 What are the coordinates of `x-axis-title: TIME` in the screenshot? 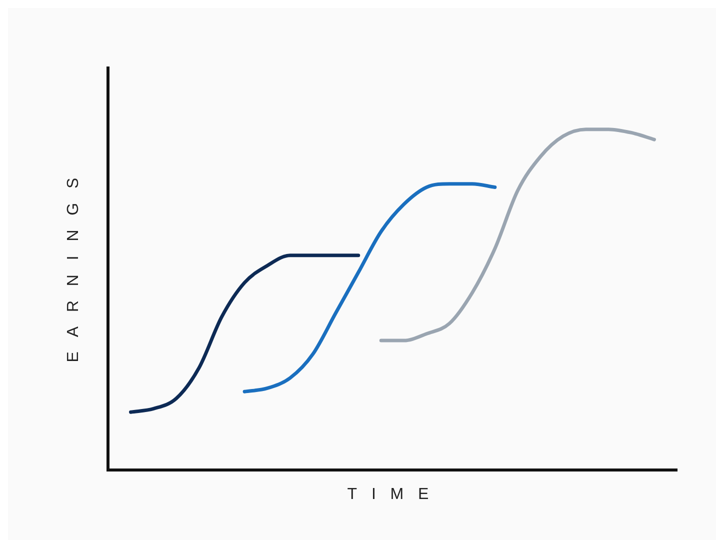 It's located at (395, 495).